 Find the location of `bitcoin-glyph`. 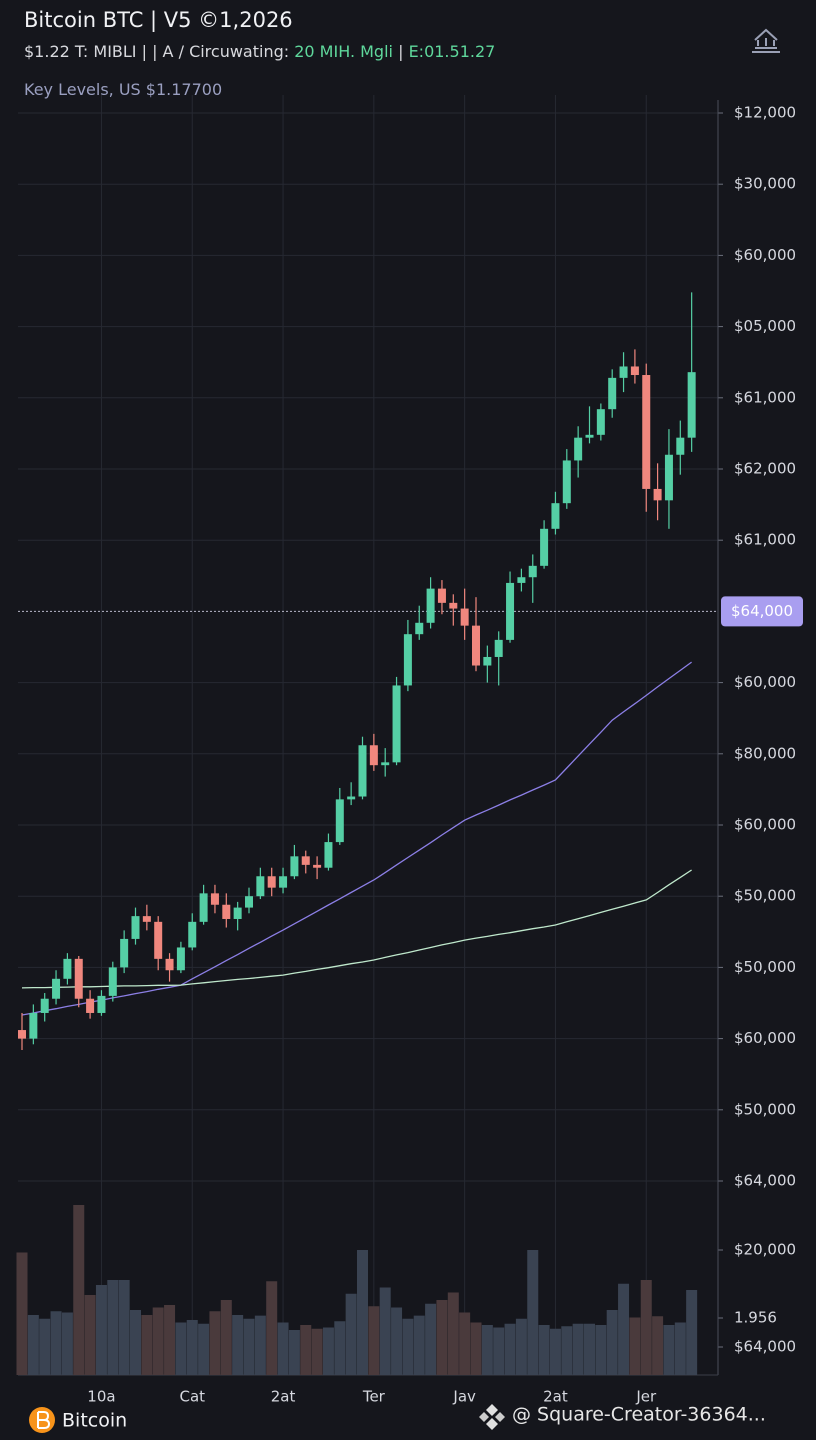

bitcoin-glyph is located at coordinates (44, 1420).